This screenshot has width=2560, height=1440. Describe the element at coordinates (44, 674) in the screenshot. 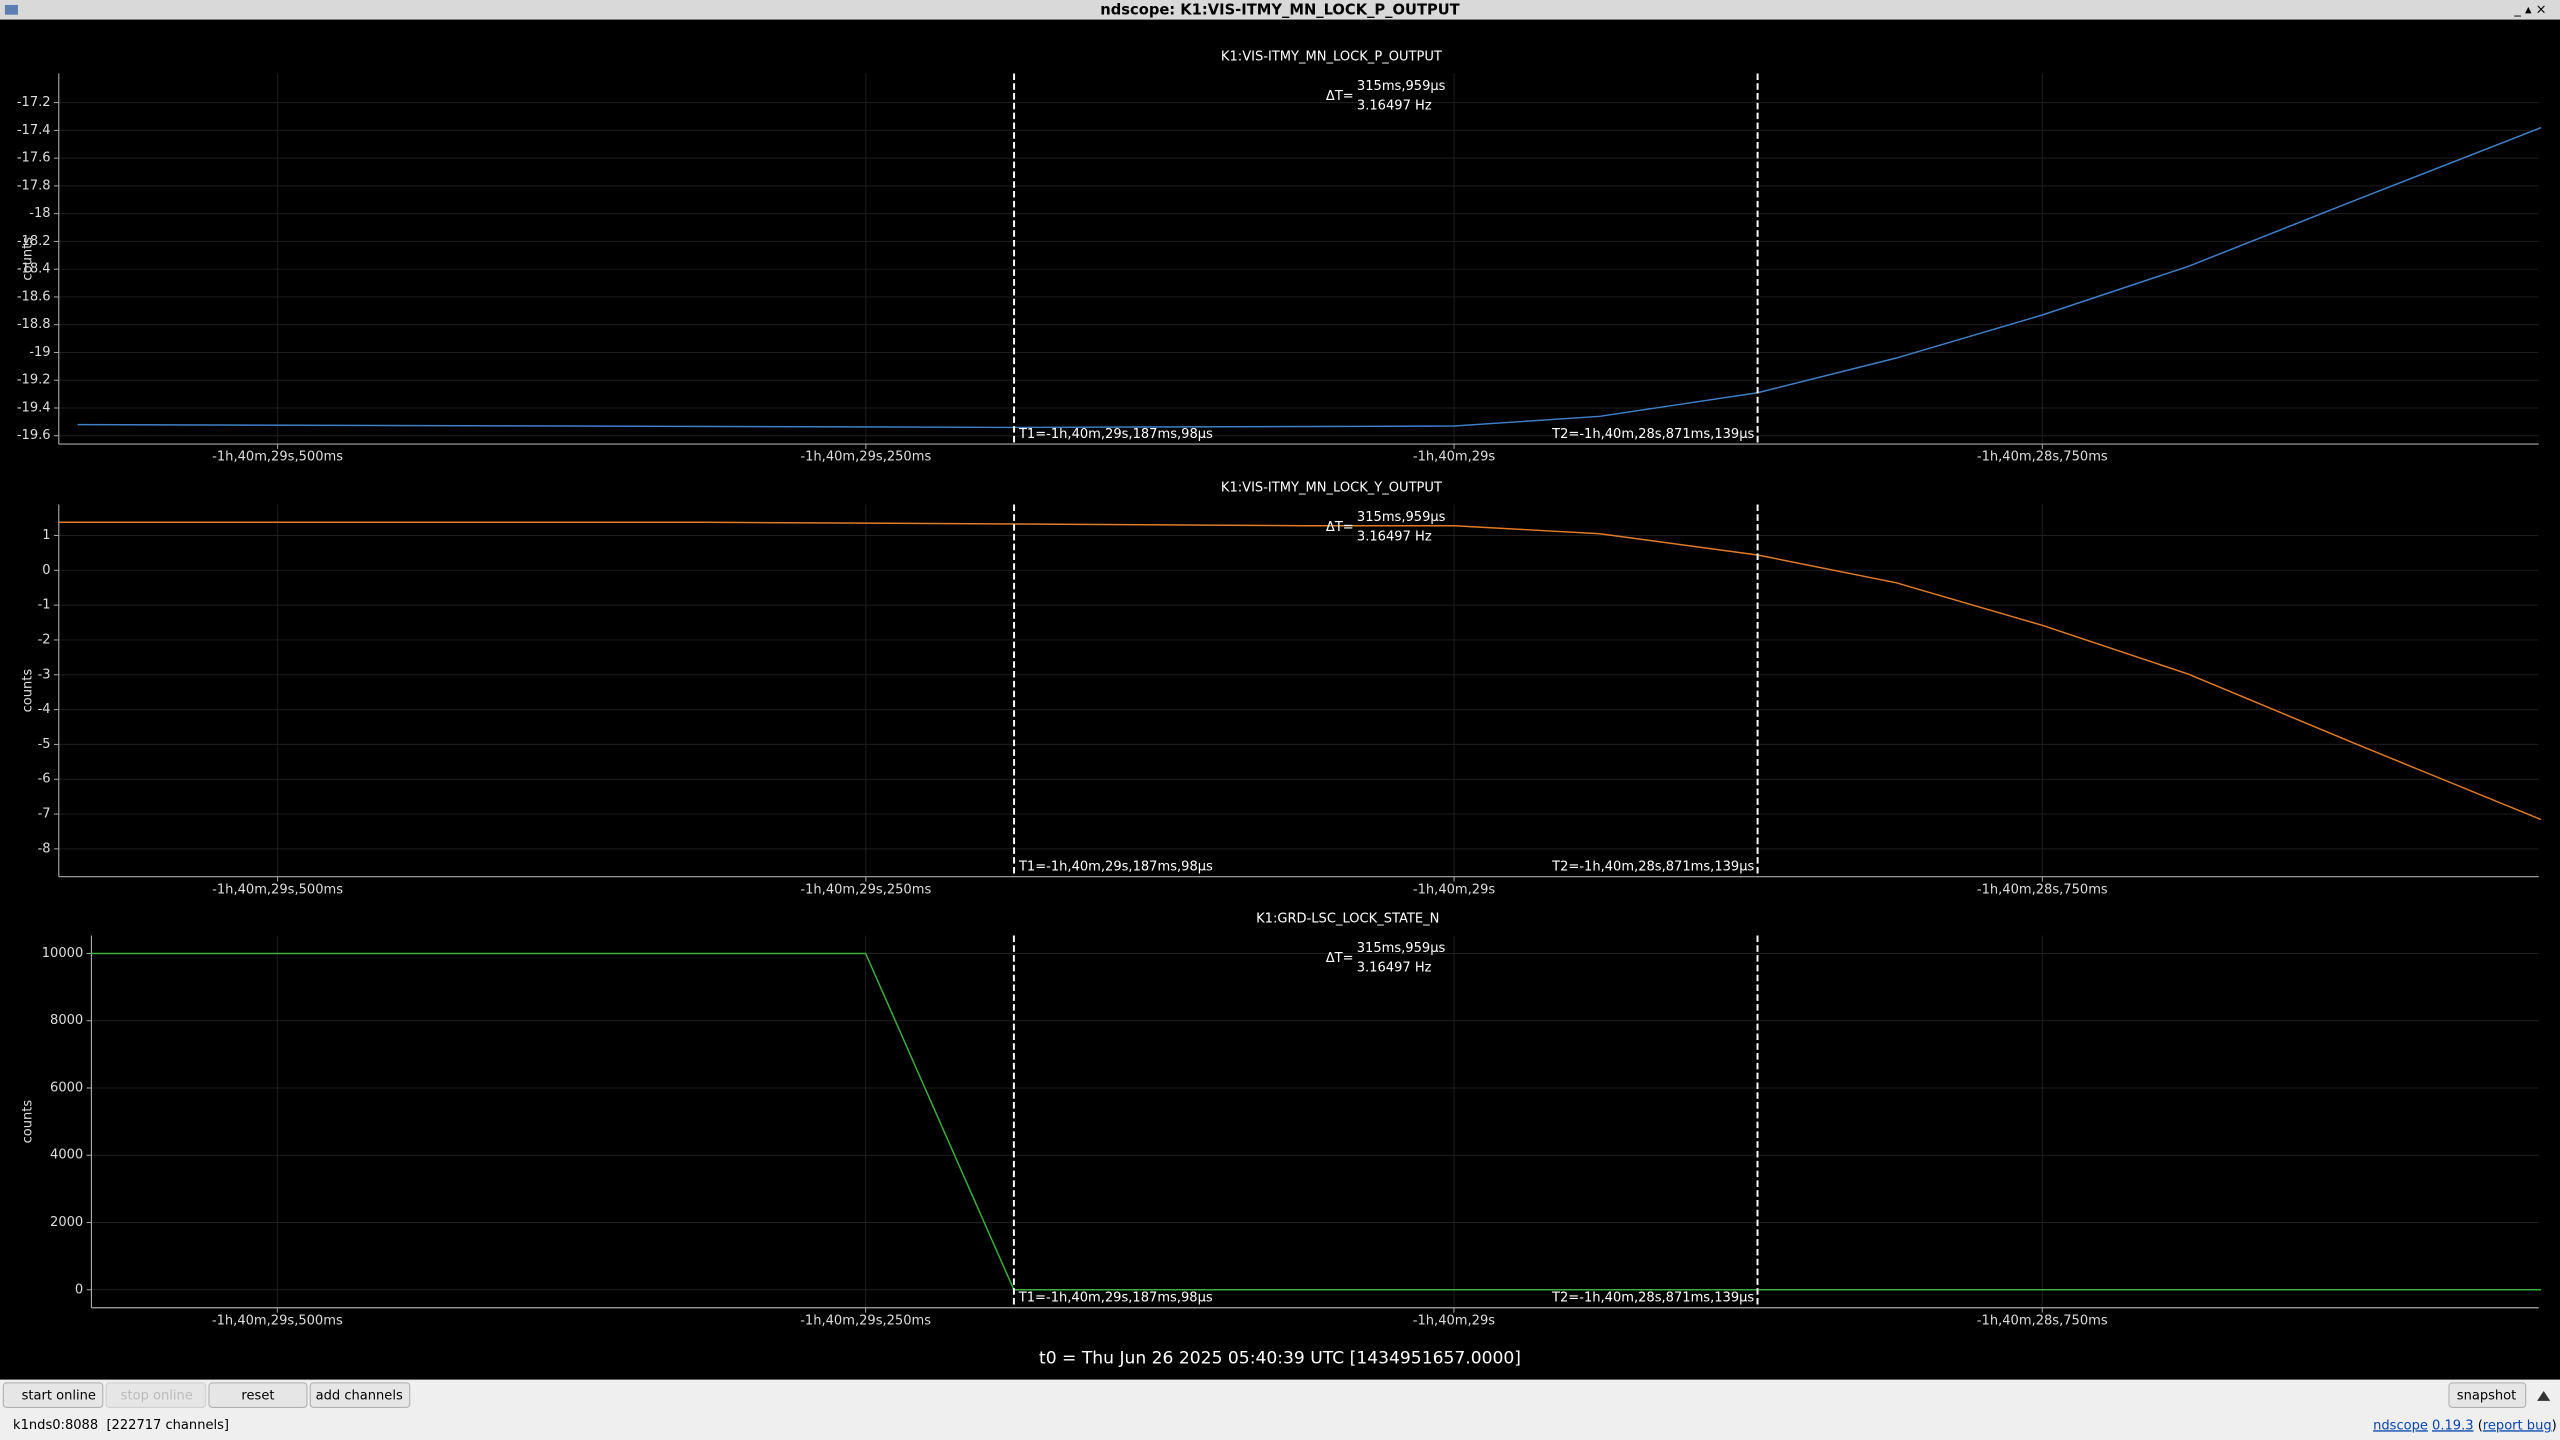

I see `y-tick-label: -3` at that location.